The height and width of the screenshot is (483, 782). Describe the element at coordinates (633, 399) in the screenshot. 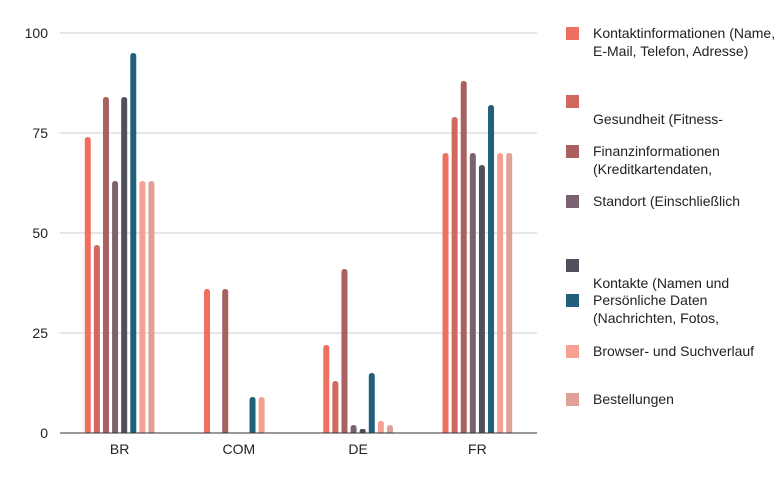

I see `legend-label: Bestellungen` at that location.